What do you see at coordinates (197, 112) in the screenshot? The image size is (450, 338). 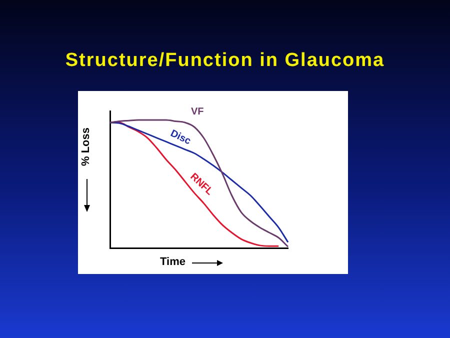 I see `series-label: VF` at bounding box center [197, 112].